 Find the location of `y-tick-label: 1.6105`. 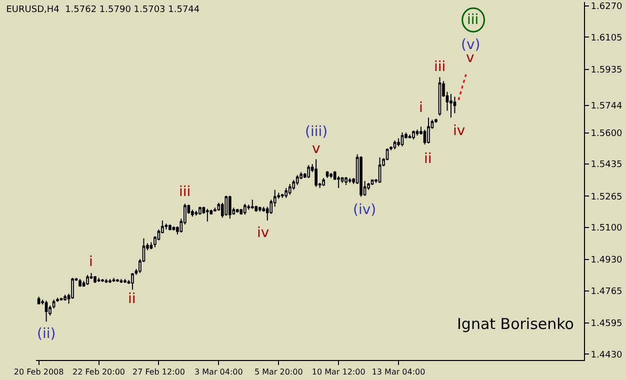

y-tick-label: 1.6105 is located at coordinates (606, 38).